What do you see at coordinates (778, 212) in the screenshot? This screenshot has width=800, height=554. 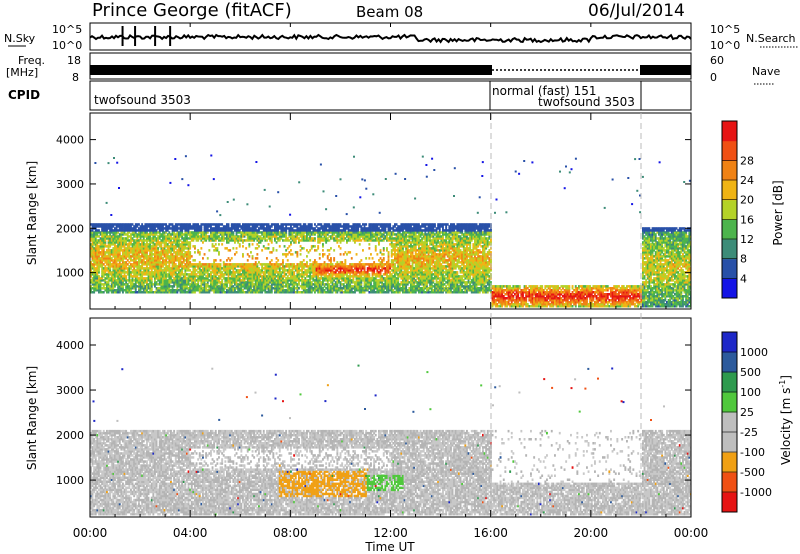 I see `power-colorbar-label: Power [dB]` at bounding box center [778, 212].